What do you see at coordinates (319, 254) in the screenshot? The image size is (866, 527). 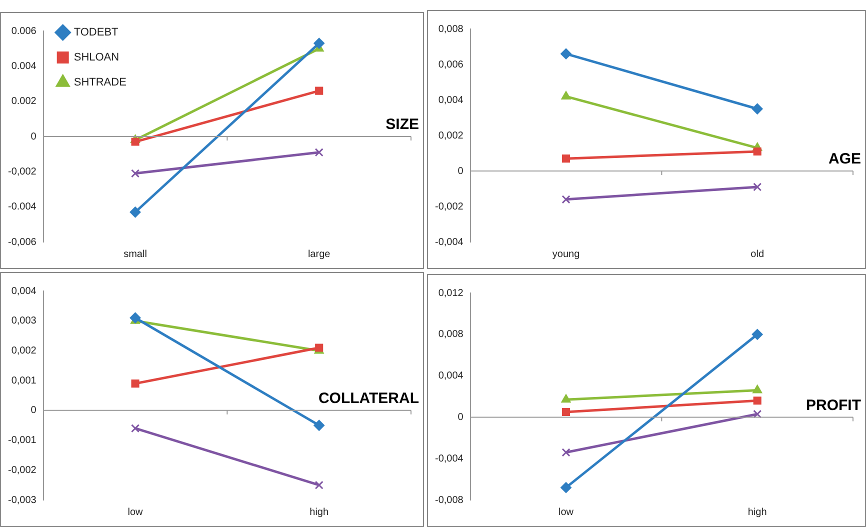 I see `x-tick-label: large` at bounding box center [319, 254].